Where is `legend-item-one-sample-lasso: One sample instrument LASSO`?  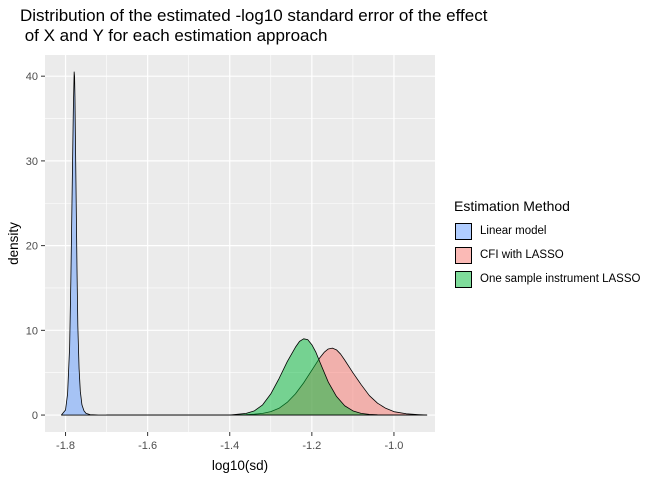 legend-item-one-sample-lasso: One sample instrument LASSO is located at coordinates (547, 279).